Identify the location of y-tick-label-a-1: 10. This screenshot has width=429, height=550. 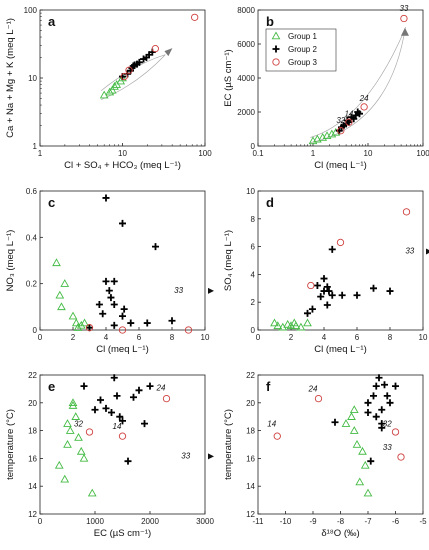
(32, 78).